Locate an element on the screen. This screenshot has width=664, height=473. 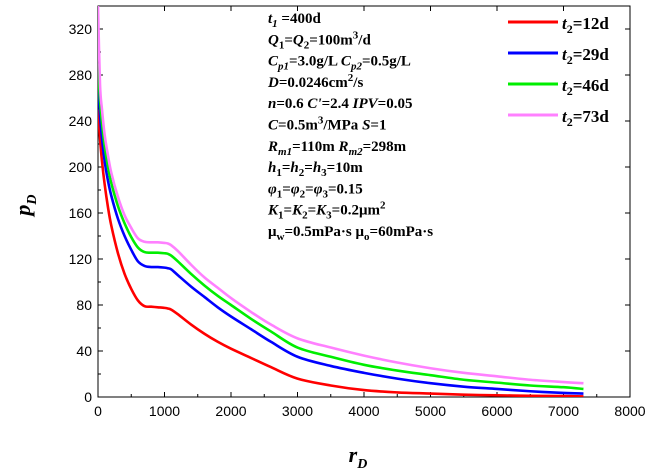
annotation-a2: Q1​=Q2​=100m3​/d is located at coordinates (319, 40).